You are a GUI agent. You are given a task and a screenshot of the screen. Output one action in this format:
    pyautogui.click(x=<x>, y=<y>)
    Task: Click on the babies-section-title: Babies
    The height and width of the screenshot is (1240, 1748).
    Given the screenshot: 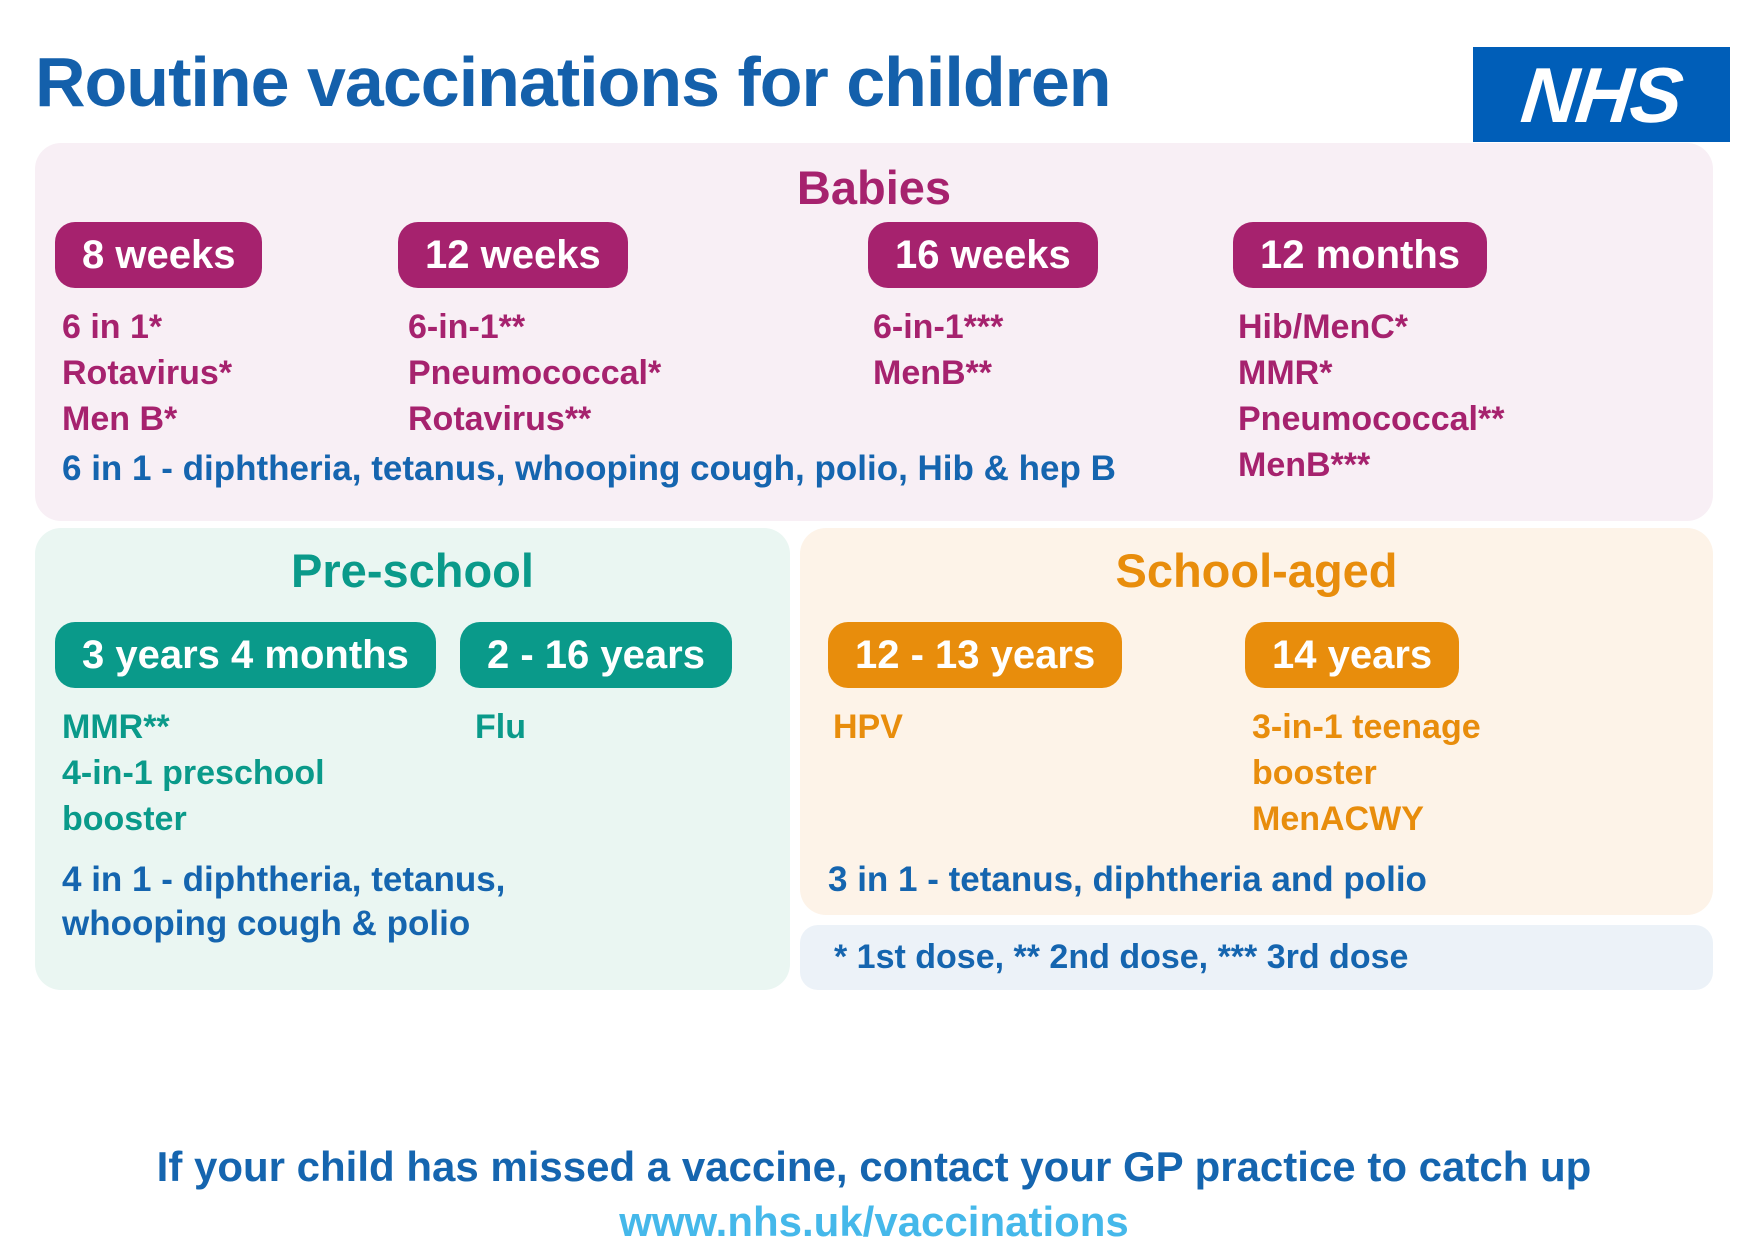 What is the action you would take?
    pyautogui.click(x=874, y=187)
    